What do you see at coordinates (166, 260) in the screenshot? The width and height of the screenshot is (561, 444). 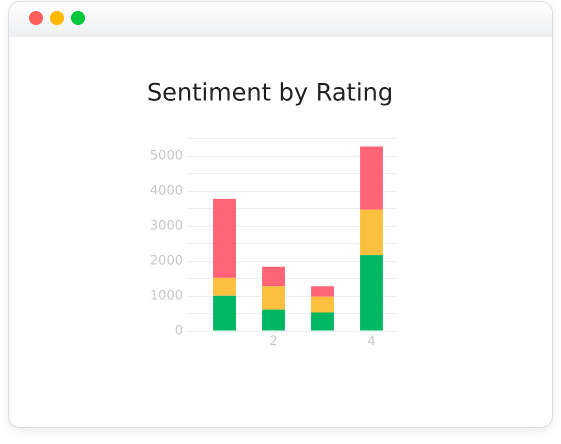 I see `y-tick-label: 2000` at bounding box center [166, 260].